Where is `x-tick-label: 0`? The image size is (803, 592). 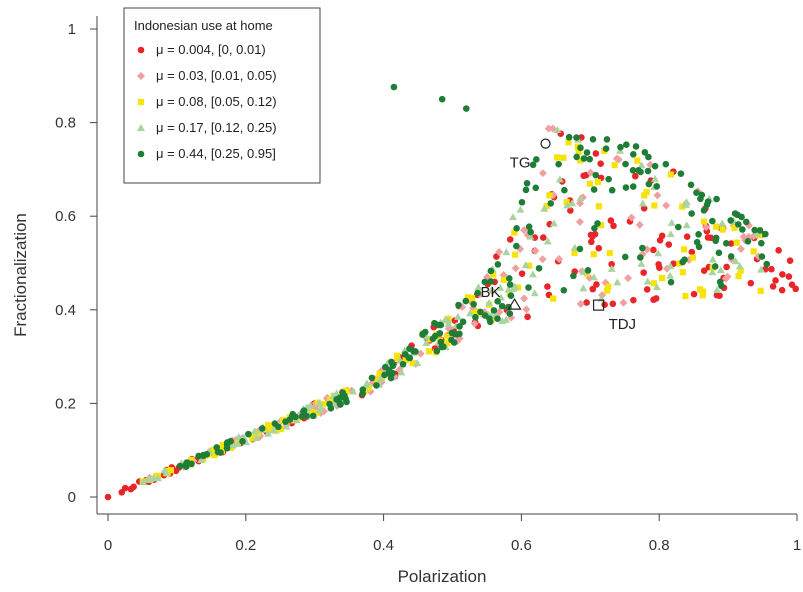 x-tick-label: 0 is located at coordinates (108, 545).